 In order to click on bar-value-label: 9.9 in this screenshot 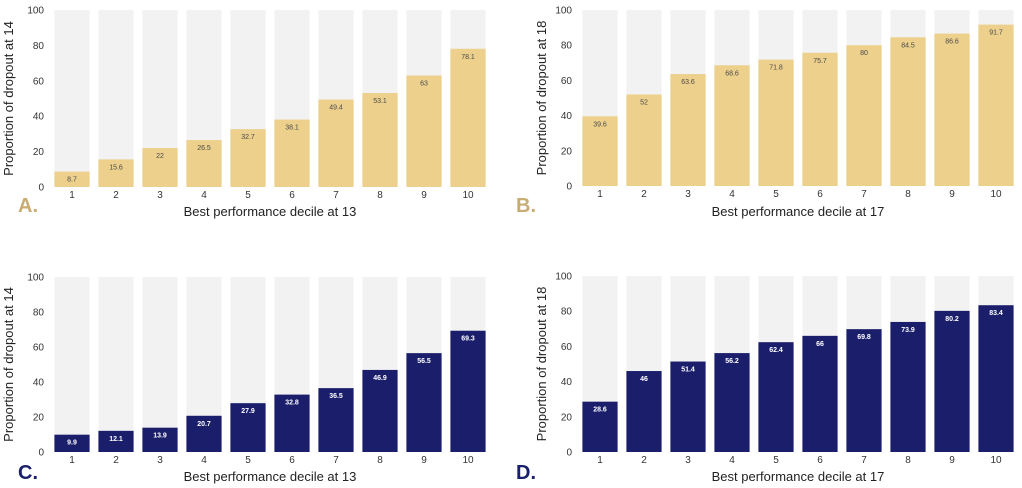, I will do `click(72, 443)`.